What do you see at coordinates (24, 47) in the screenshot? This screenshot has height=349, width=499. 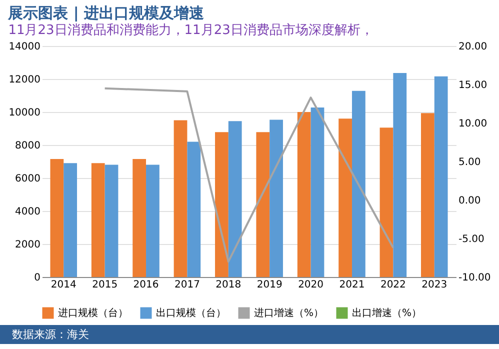 I see `y-tick-label: 14000` at bounding box center [24, 47].